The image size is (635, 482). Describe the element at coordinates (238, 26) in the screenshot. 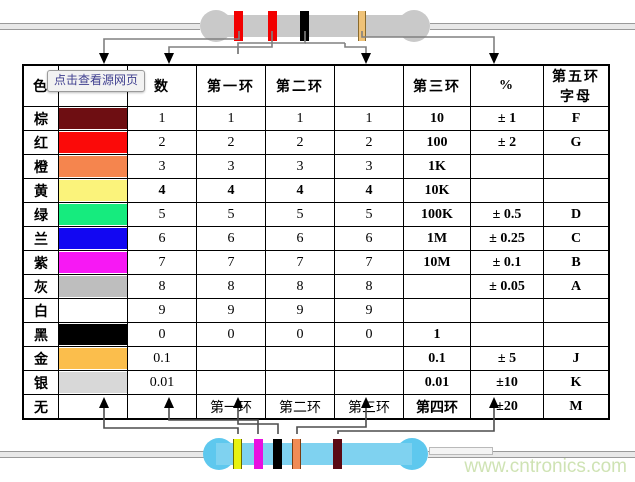

I see `resistor-top-band-1-red` at that location.